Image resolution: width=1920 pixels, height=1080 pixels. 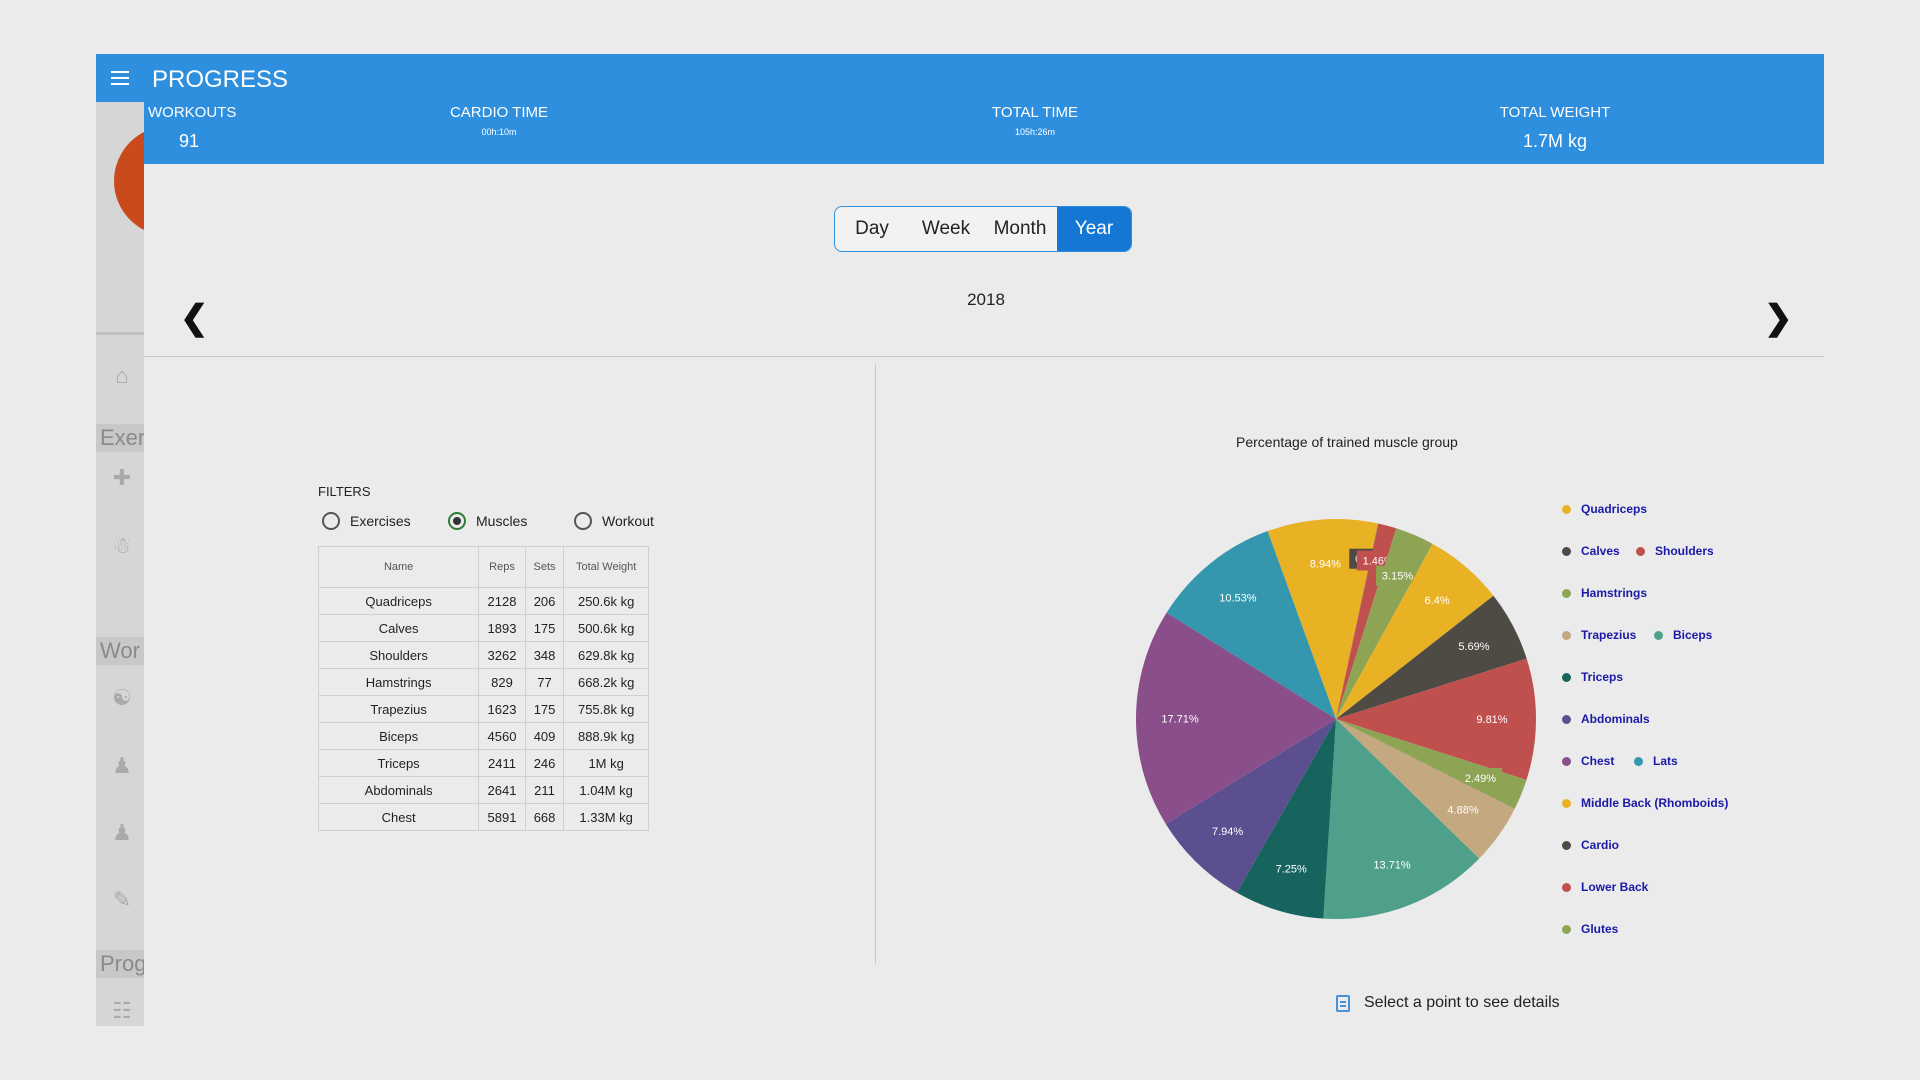 I want to click on table-row: Abdominals 2641 211 1.04M kg, so click(x=483, y=790).